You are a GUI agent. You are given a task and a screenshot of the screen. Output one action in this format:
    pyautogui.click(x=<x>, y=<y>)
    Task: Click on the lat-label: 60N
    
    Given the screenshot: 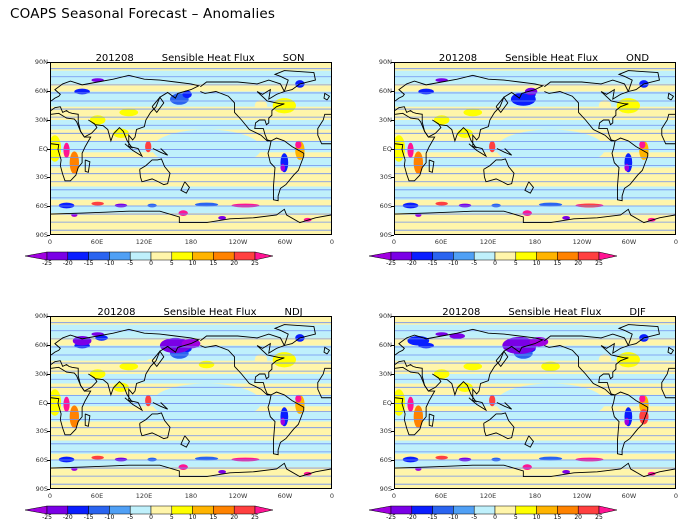 What is the action you would take?
    pyautogui.click(x=41, y=344)
    